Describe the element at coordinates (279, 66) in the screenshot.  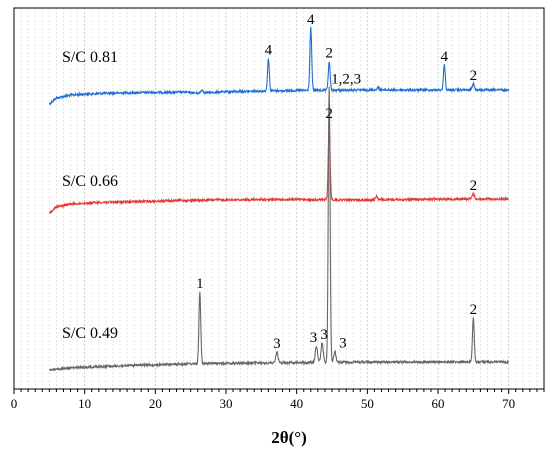
I see `series-line` at that location.